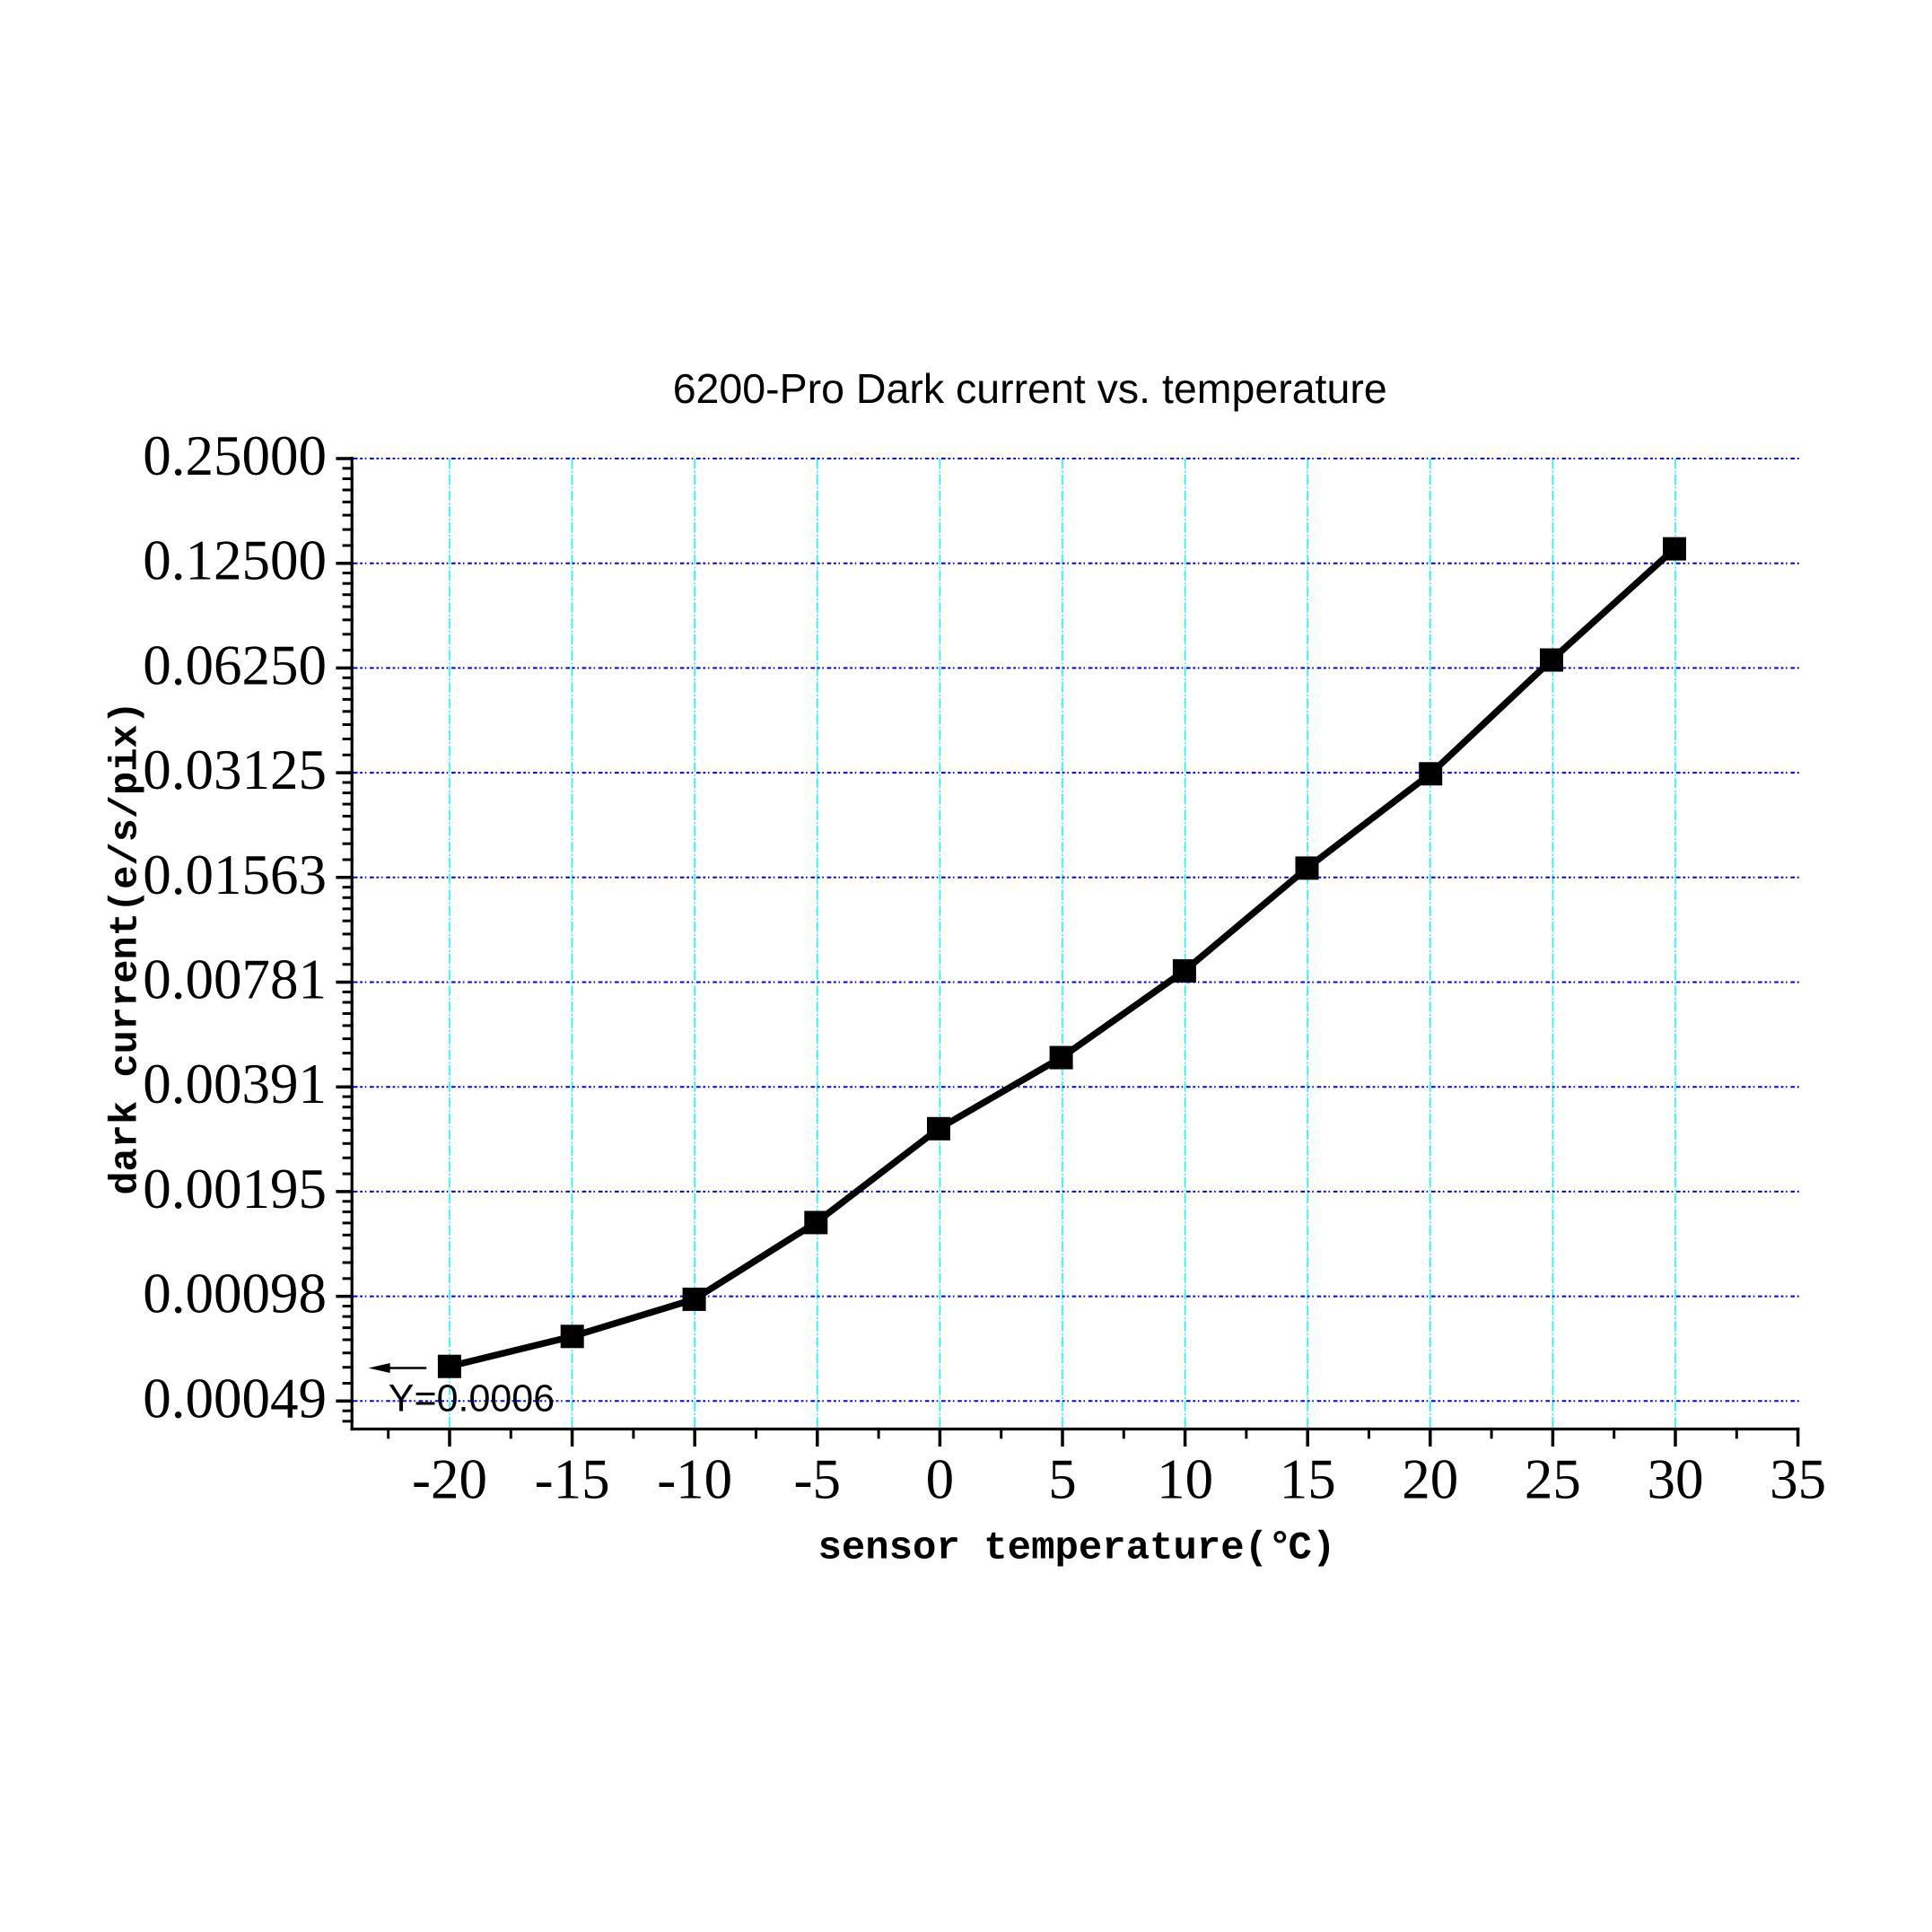 The height and width of the screenshot is (1932, 1932). What do you see at coordinates (235, 1084) in the screenshot?
I see `svg-text: 0.00391` at bounding box center [235, 1084].